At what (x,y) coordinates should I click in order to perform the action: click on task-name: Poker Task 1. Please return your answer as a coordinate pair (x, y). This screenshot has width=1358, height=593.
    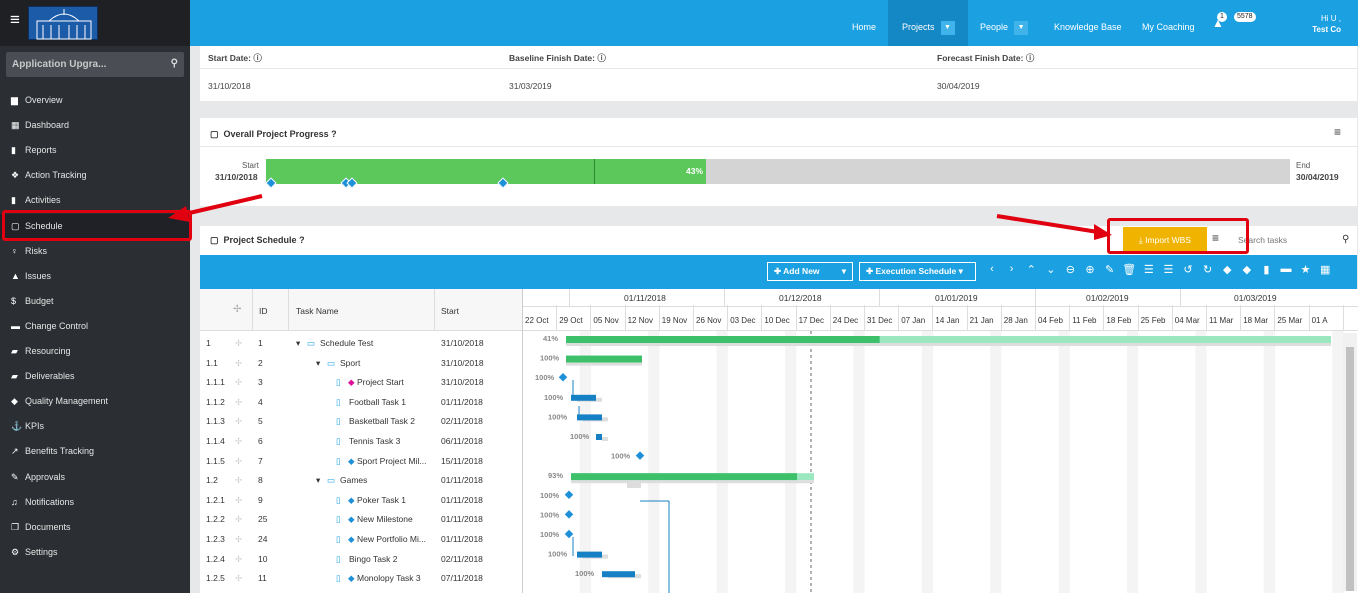
    Looking at the image, I should click on (381, 499).